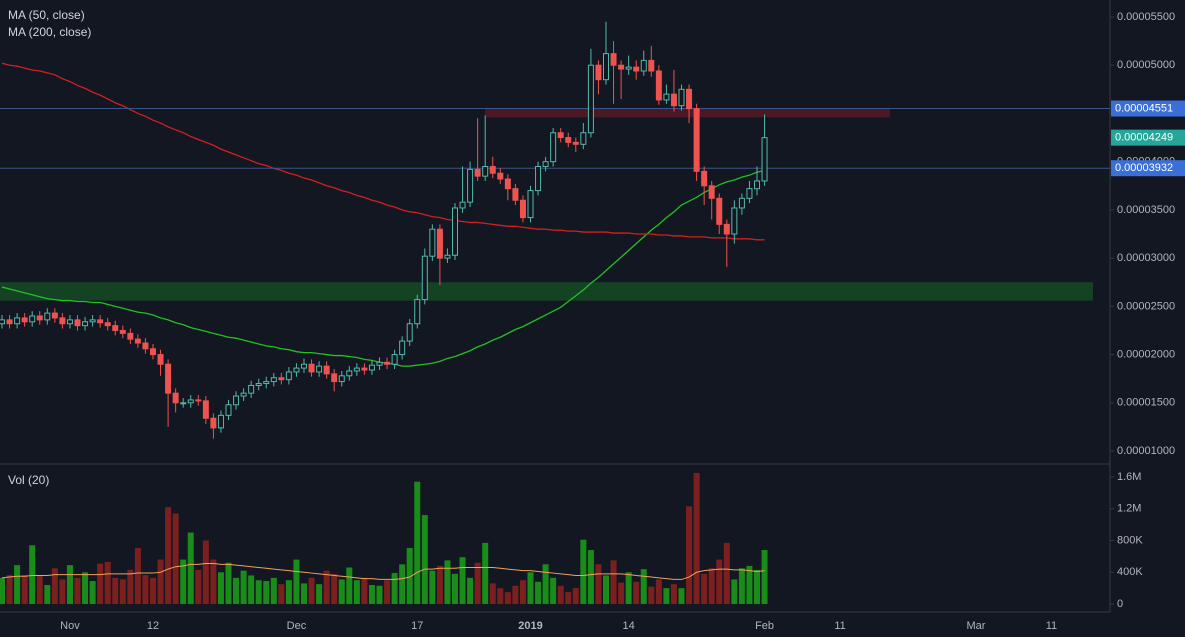  Describe the element at coordinates (1120, 604) in the screenshot. I see `y-tick-label: 0` at that location.